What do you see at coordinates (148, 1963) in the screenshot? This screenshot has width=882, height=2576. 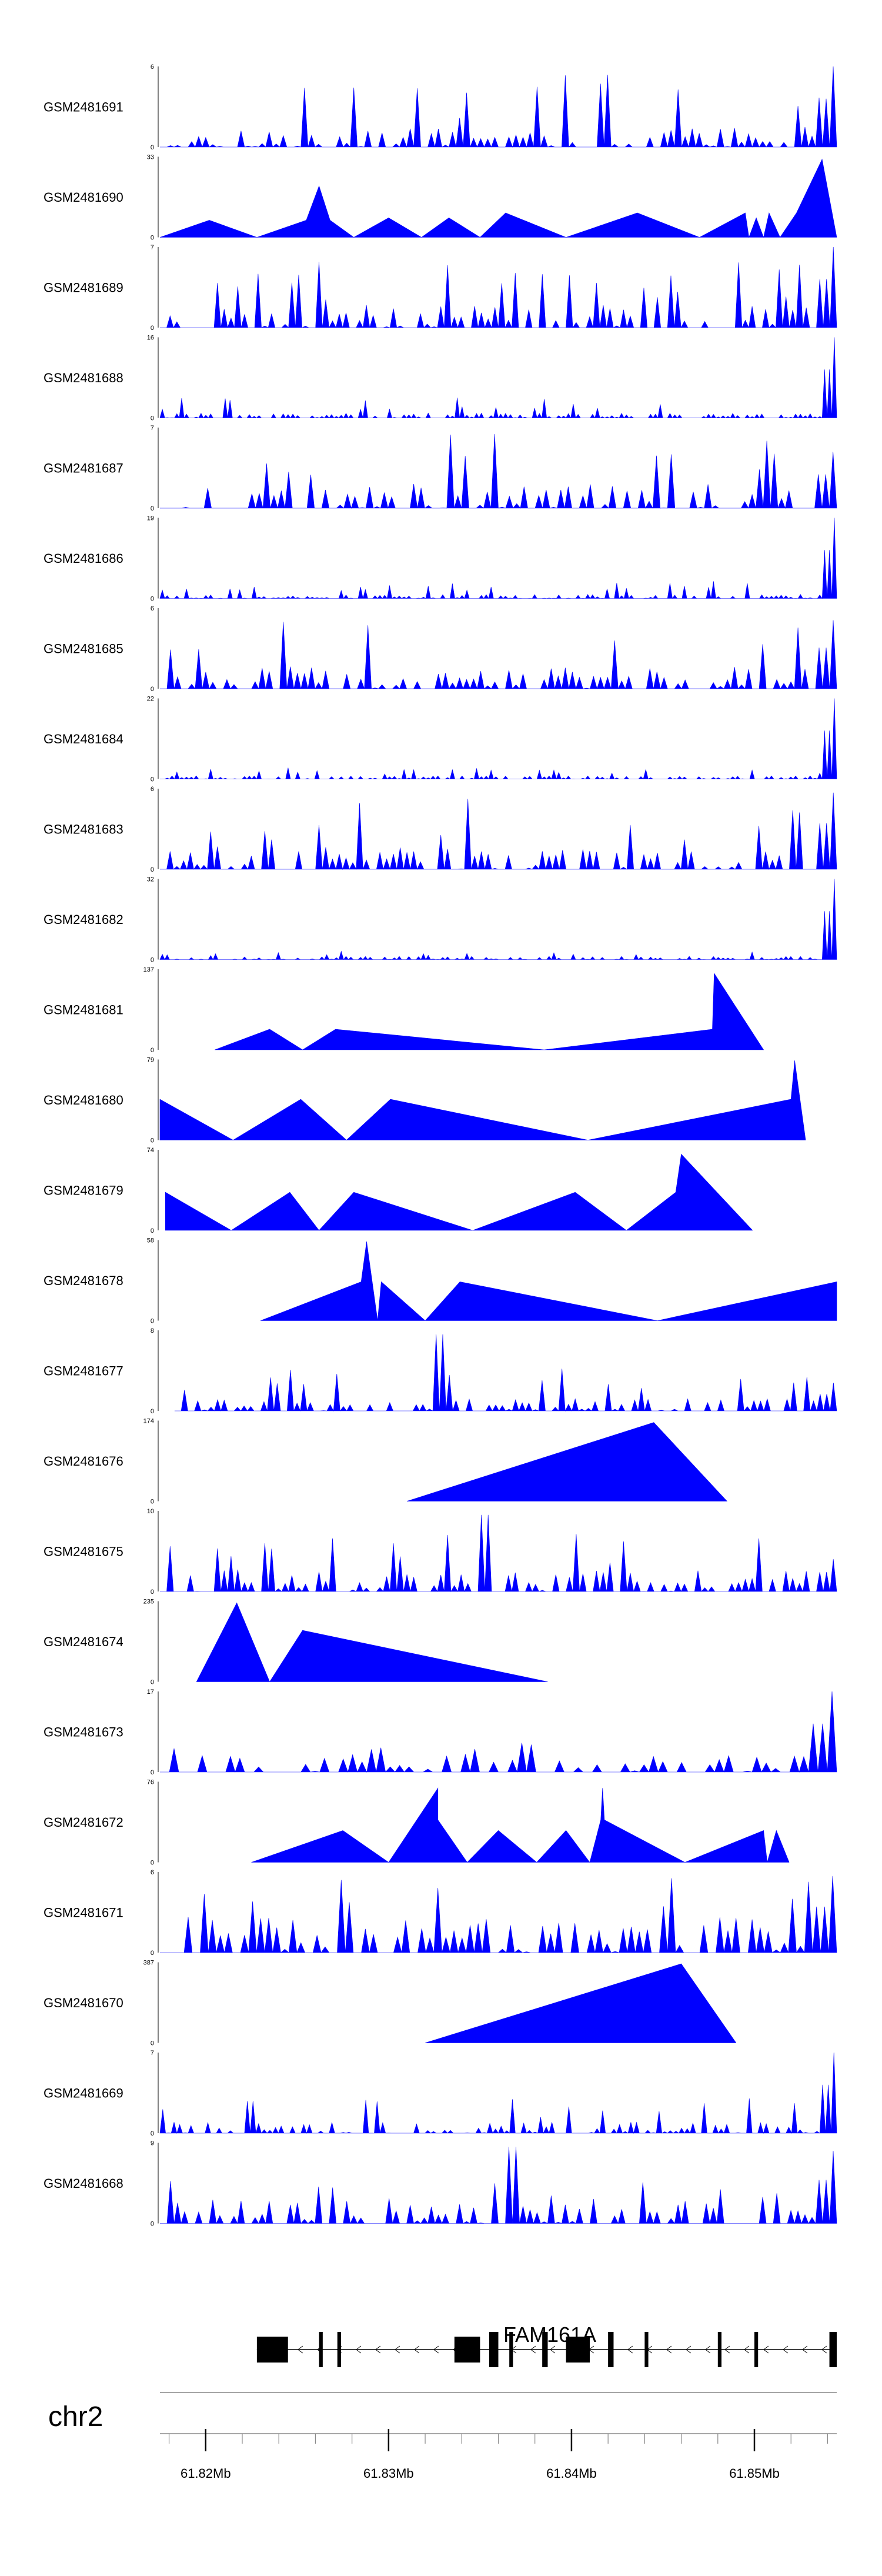 I see `y-max-label: 387` at bounding box center [148, 1963].